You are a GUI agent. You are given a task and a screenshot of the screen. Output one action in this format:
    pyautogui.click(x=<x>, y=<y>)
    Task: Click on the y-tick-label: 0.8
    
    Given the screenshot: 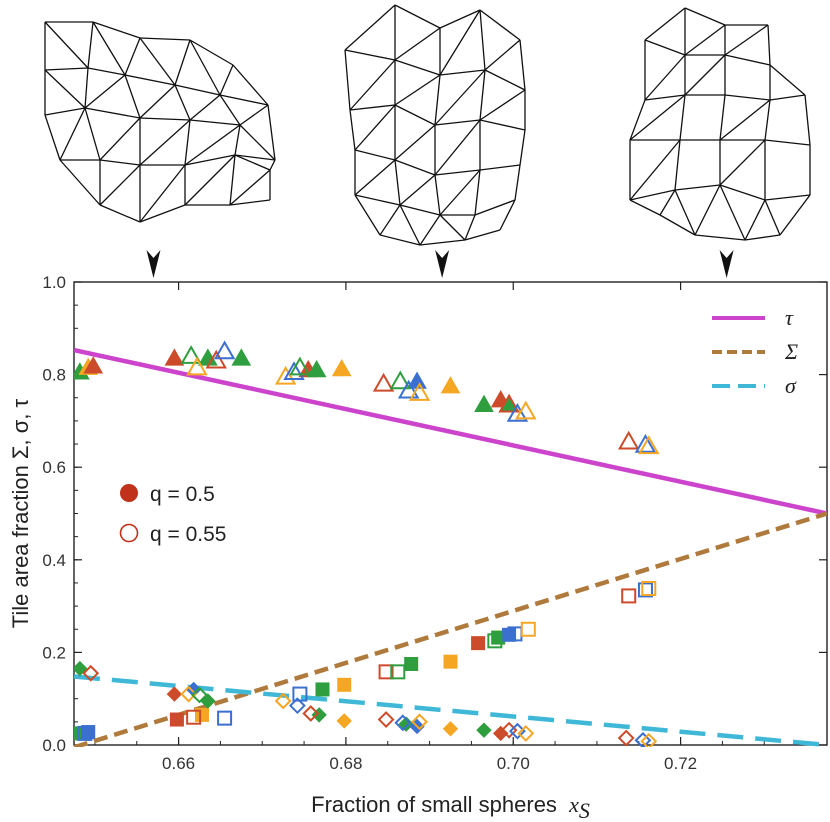 What is the action you would take?
    pyautogui.click(x=54, y=375)
    